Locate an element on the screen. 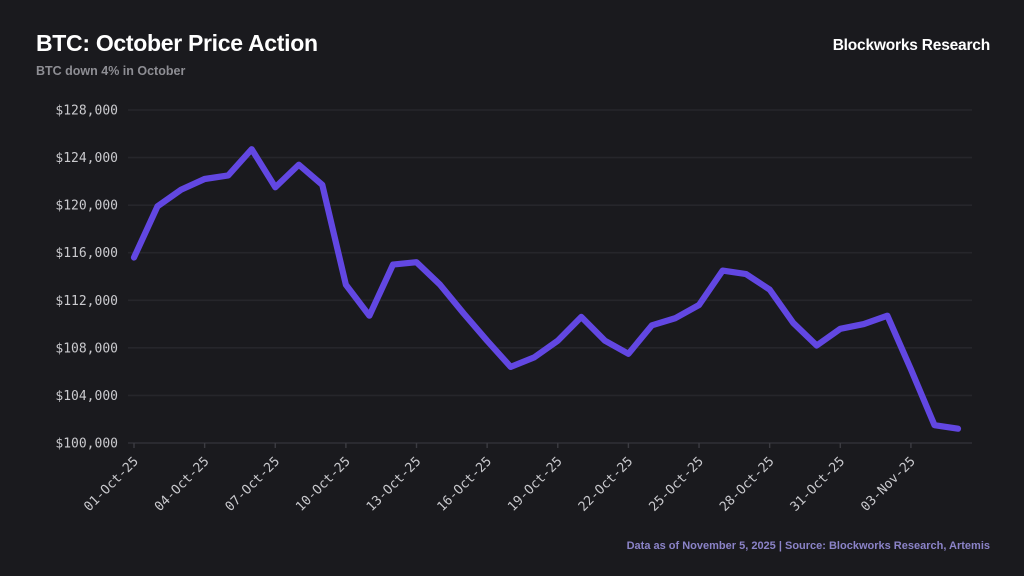 The height and width of the screenshot is (576, 1024). page-title: BTC: October Price Action is located at coordinates (177, 43).